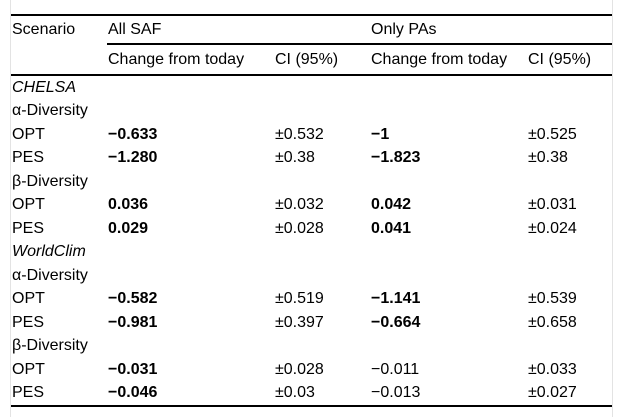 The height and width of the screenshot is (417, 623). Describe the element at coordinates (128, 205) in the screenshot. I see `saf-change-value: 0.036` at that location.